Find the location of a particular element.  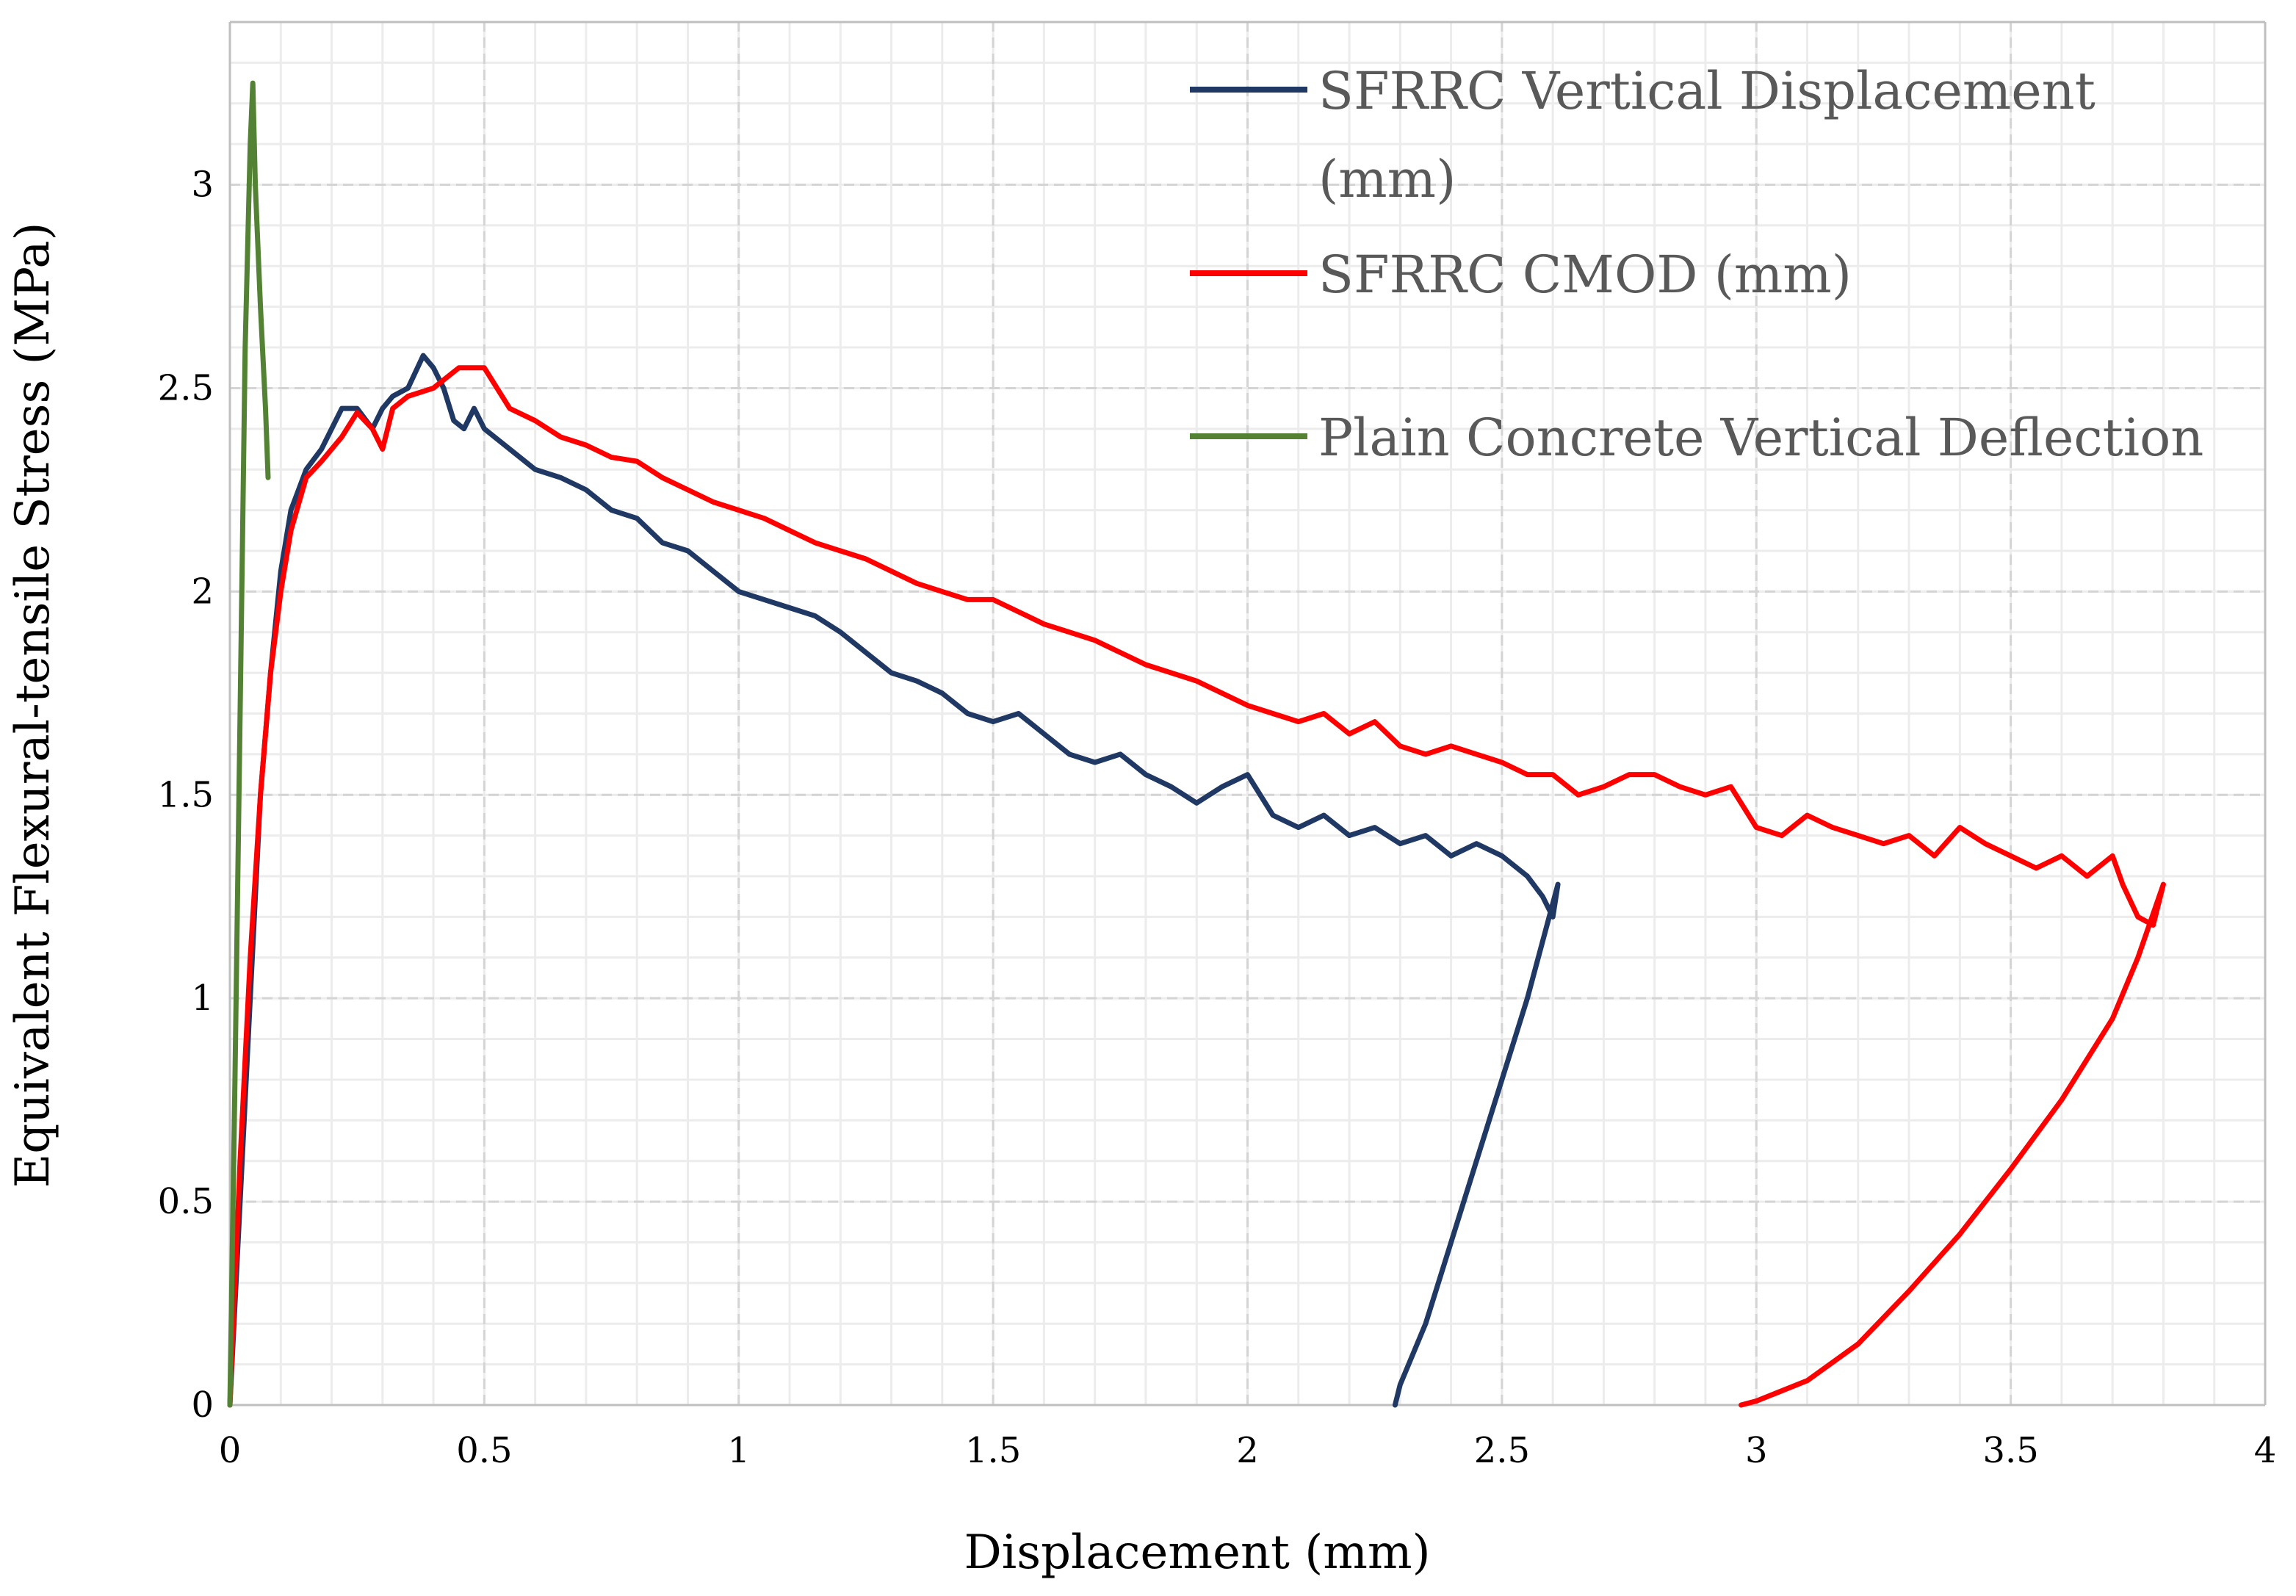

x-tick-label: 3.5 is located at coordinates (2010, 1450).